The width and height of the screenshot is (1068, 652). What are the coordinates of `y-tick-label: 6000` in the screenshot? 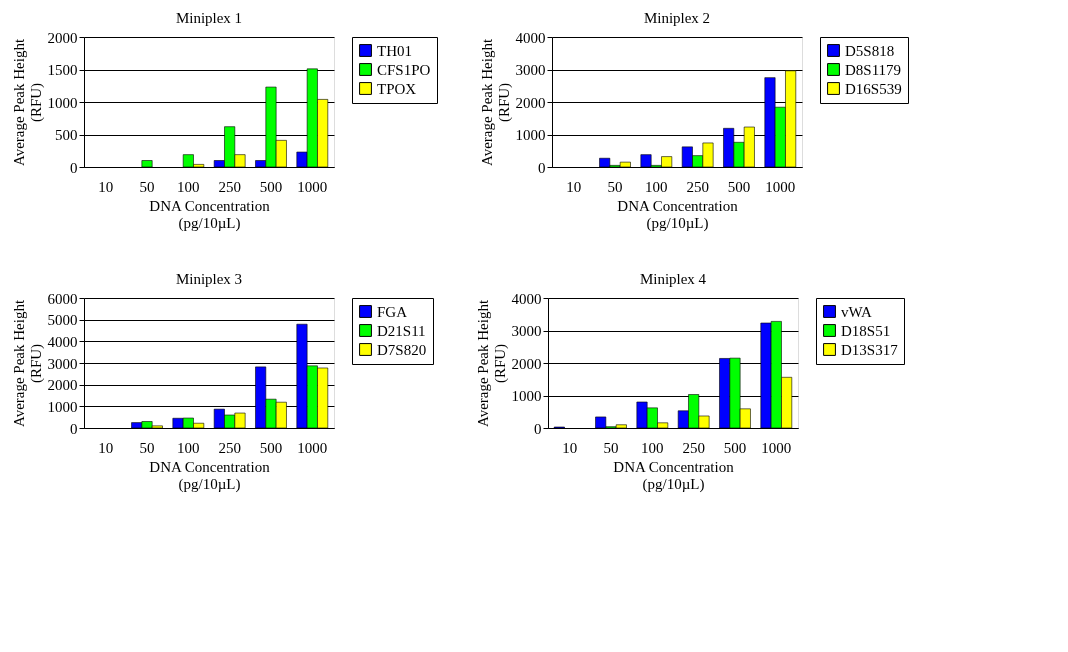 It's located at (62, 298).